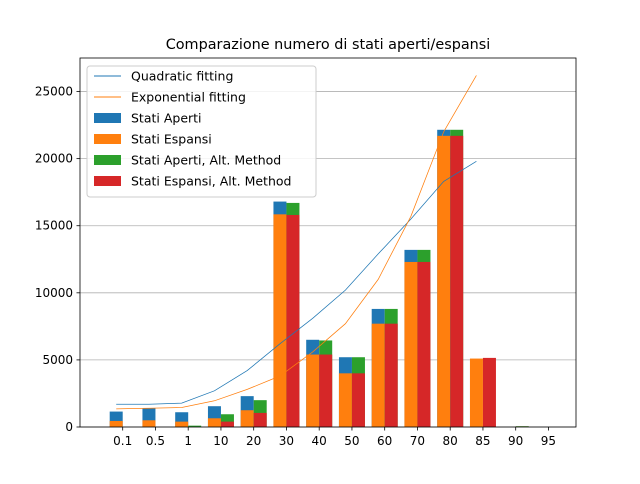 This screenshot has height=484, width=640. Describe the element at coordinates (54, 293) in the screenshot. I see `y-tick-label: 10000` at that location.